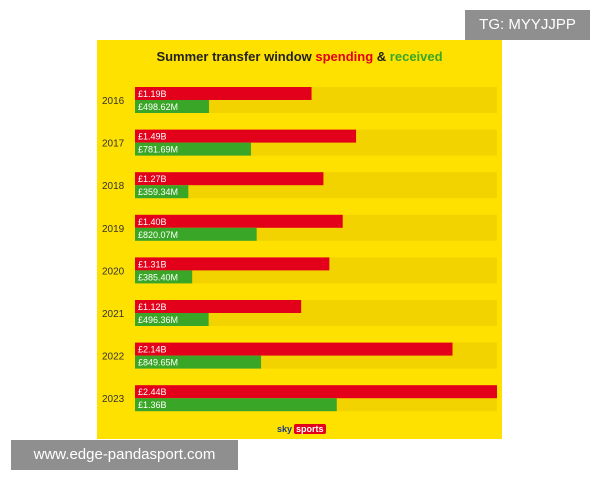  I want to click on spending-value-label: £1.27B, so click(152, 179).